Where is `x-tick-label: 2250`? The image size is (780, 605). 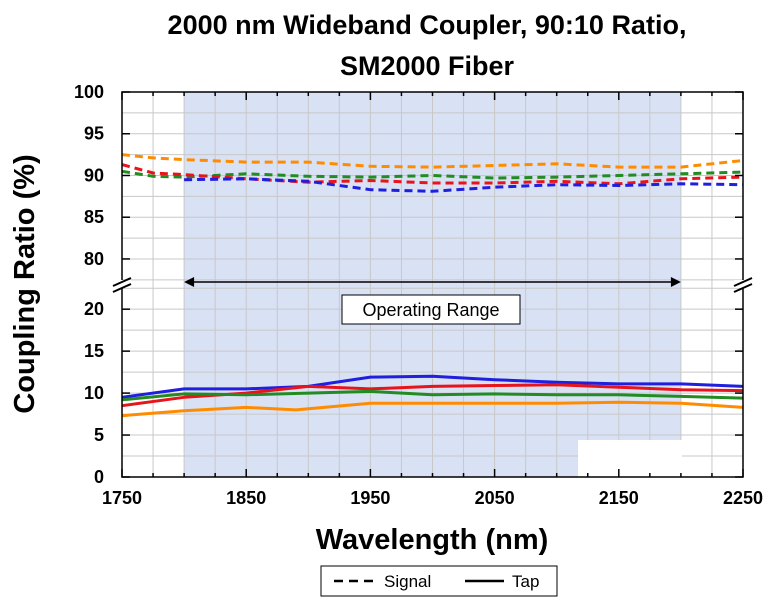 x-tick-label: 2250 is located at coordinates (743, 498).